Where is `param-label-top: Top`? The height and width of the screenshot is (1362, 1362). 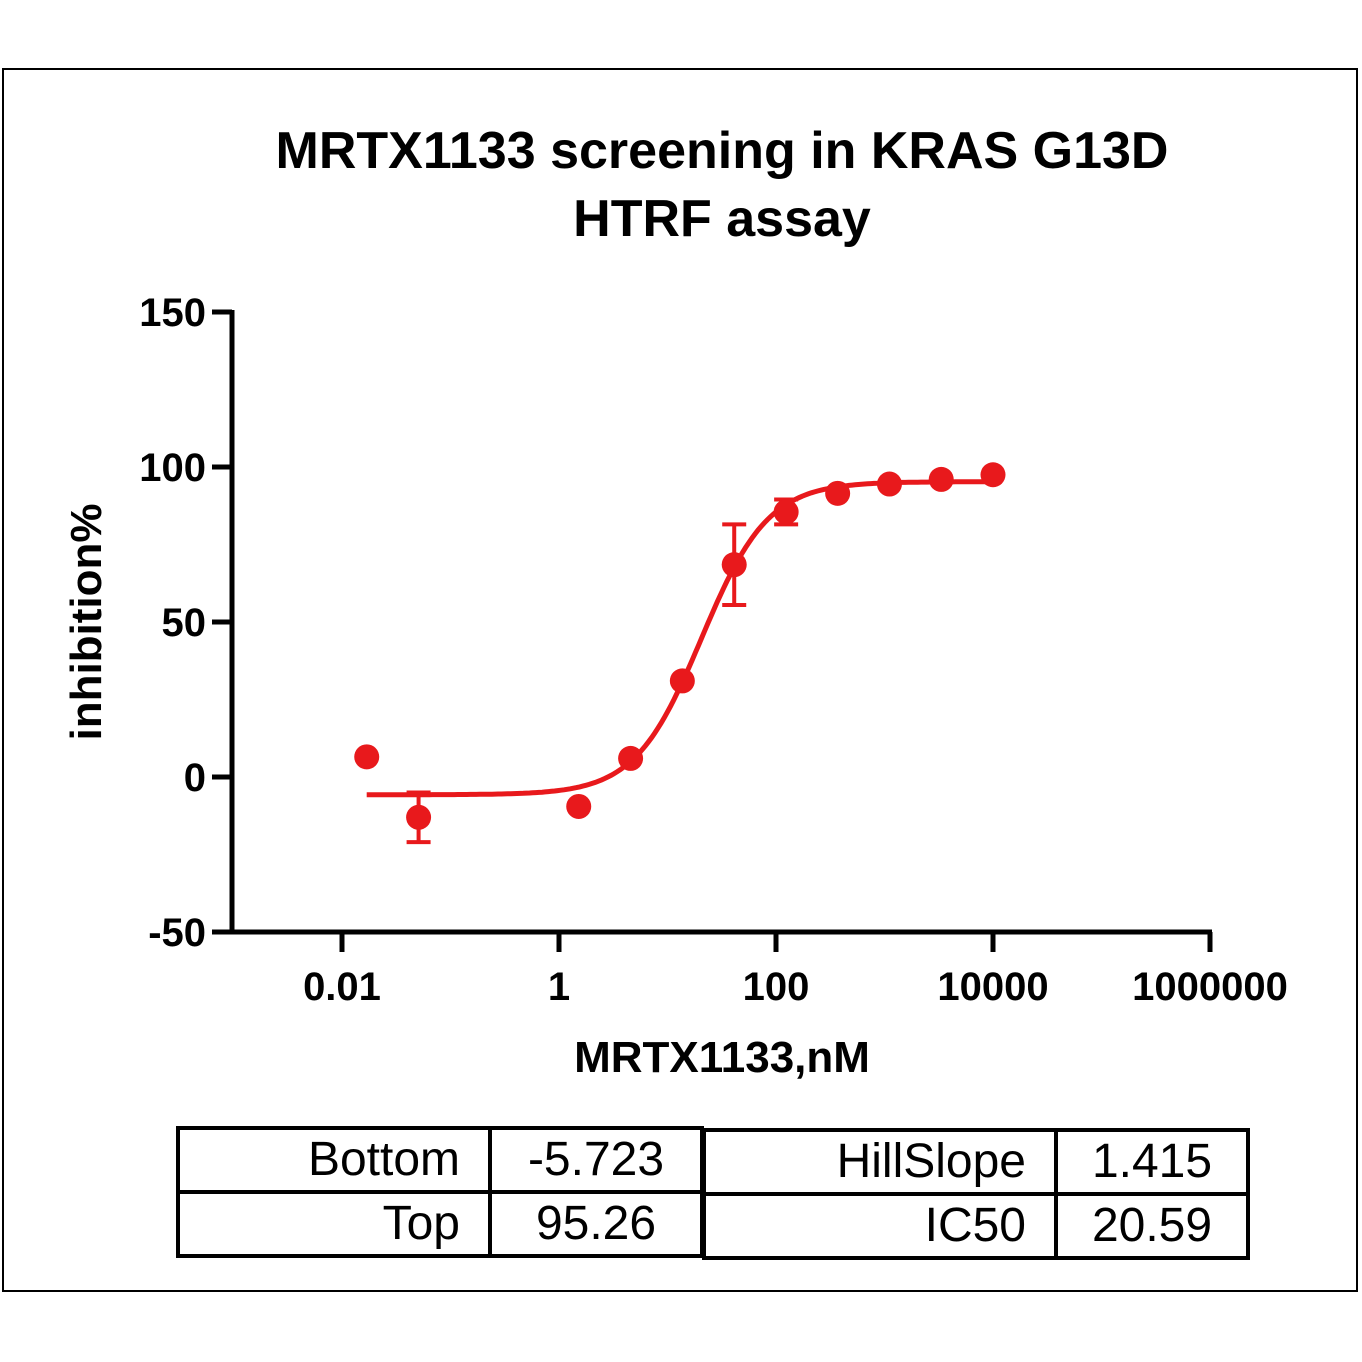
param-label-top: Top is located at coordinates (334, 1224).